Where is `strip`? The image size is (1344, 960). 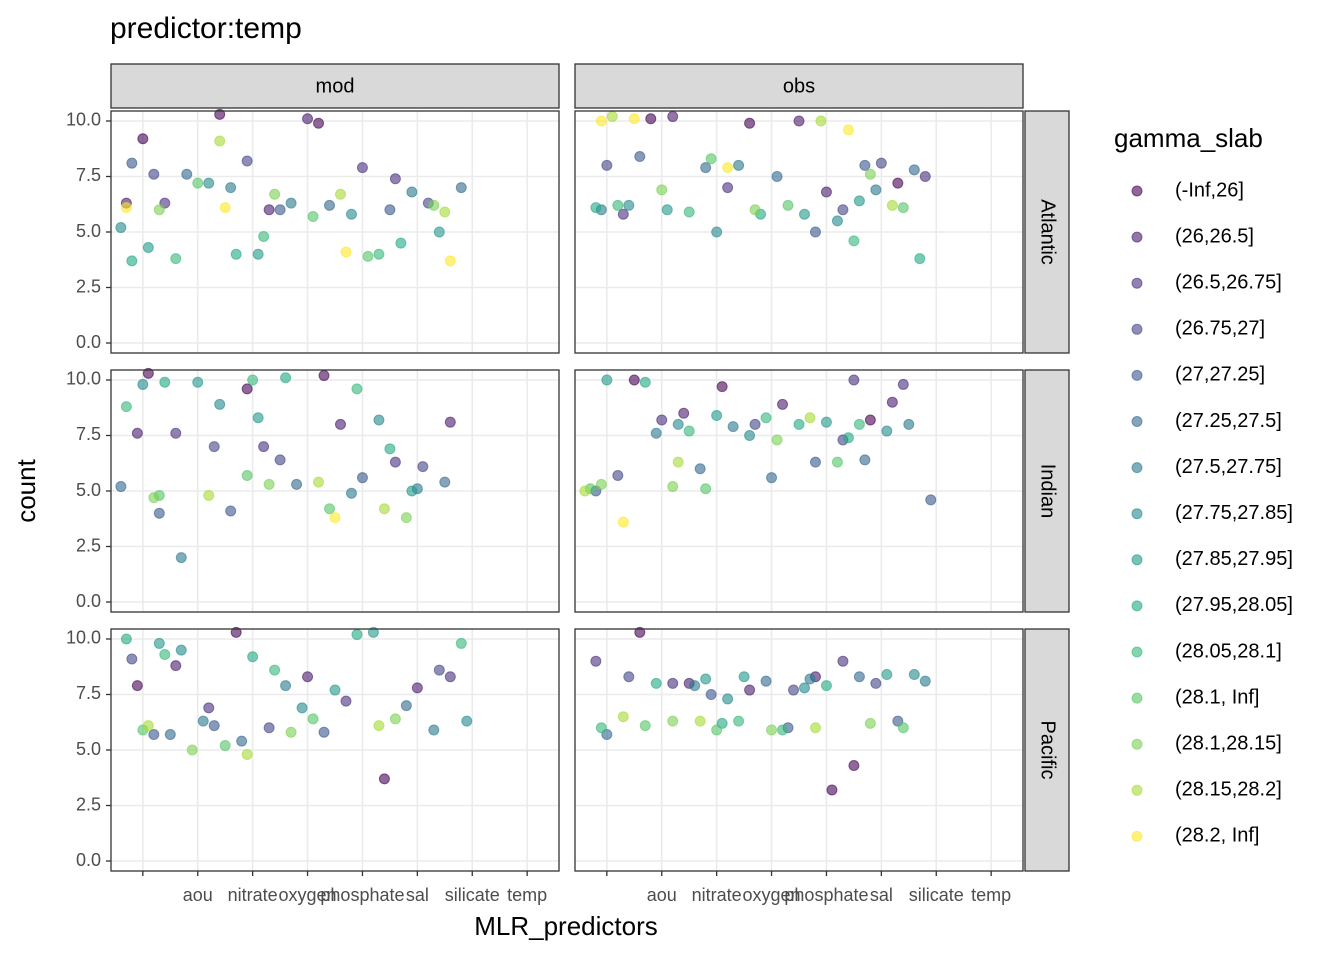 strip is located at coordinates (799, 86).